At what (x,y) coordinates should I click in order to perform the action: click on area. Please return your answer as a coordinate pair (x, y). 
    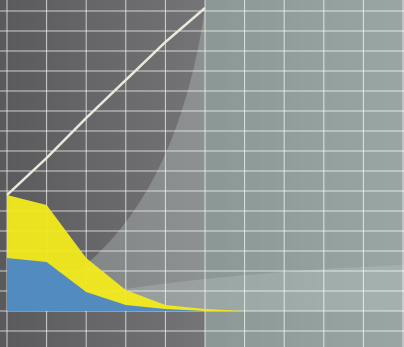
    Looking at the image, I should click on (205, 284).